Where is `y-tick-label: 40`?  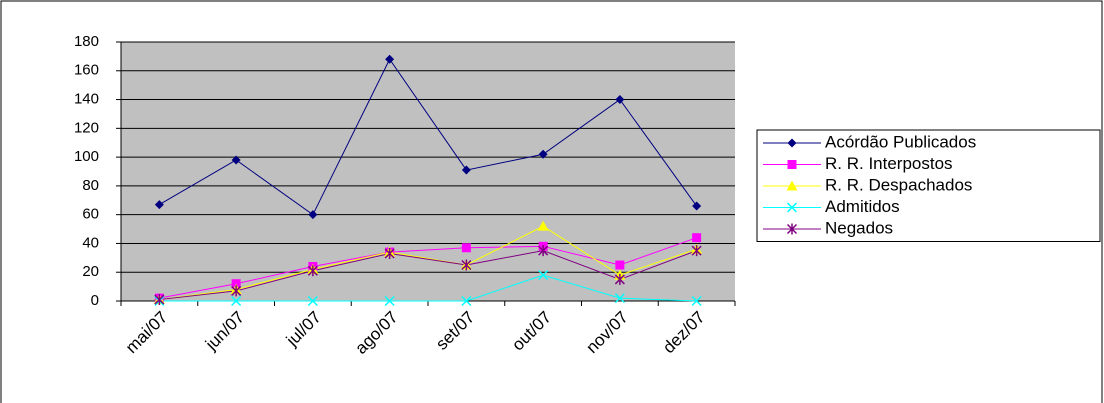 y-tick-label: 40 is located at coordinates (90, 242).